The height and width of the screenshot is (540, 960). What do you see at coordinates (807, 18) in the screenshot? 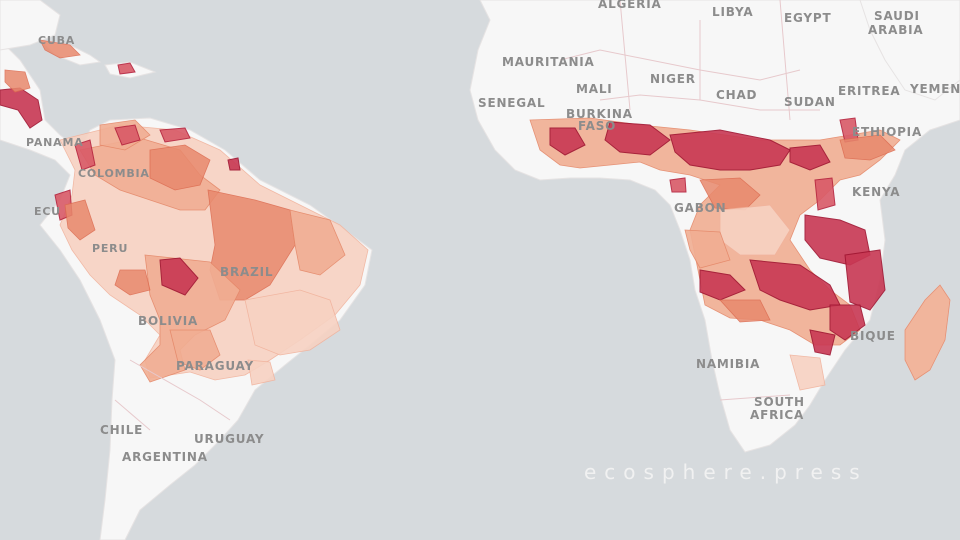
I see `label-egypt: EGYPT` at bounding box center [807, 18].